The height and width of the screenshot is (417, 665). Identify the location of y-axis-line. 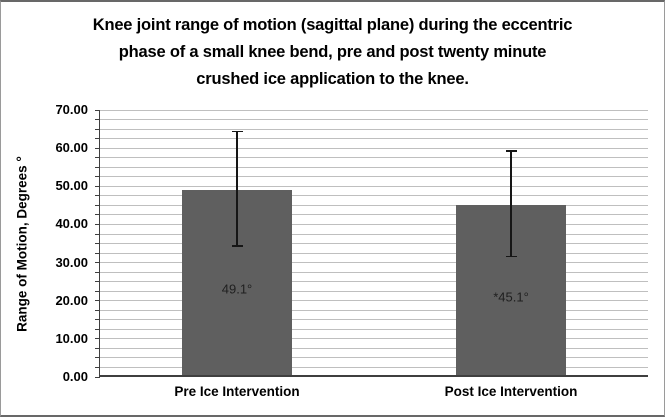
(99, 243).